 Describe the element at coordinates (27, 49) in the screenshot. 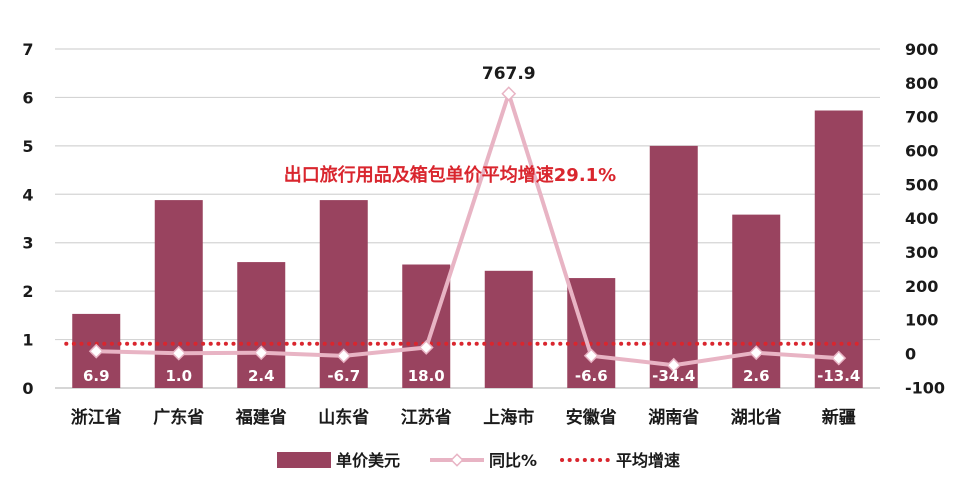

I see `y-left-tick-label: 7` at that location.